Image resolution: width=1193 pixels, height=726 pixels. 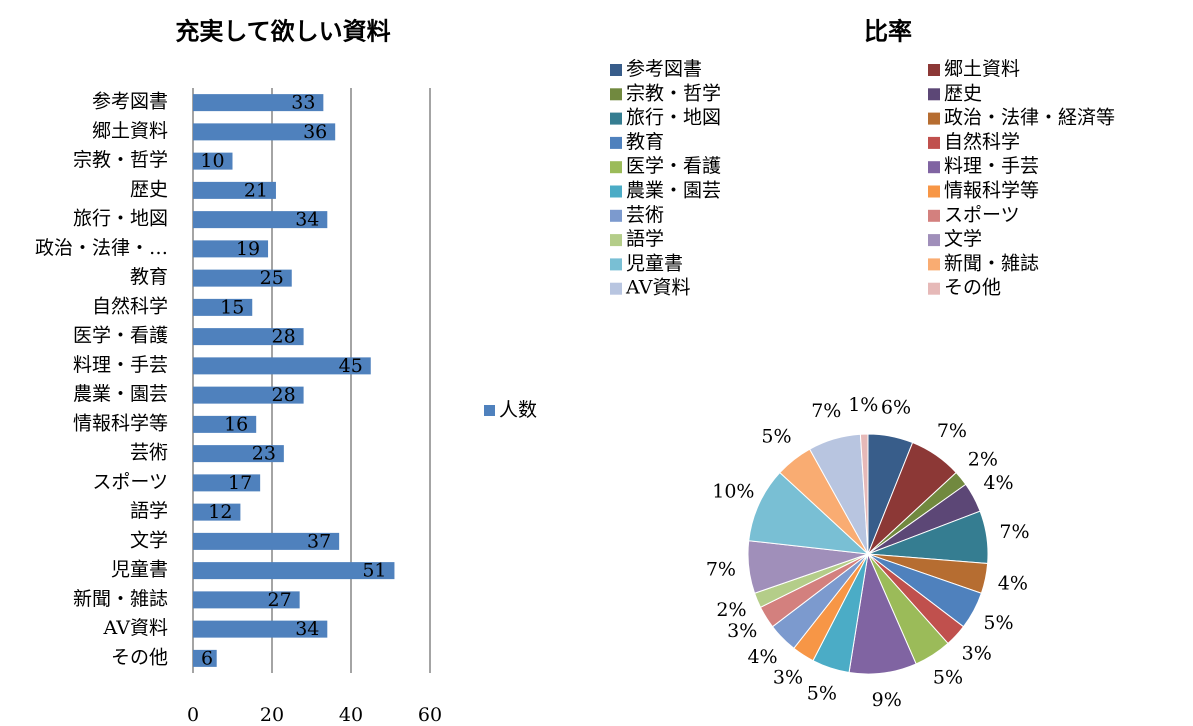 I want to click on data-label: 45, so click(x=351, y=366).